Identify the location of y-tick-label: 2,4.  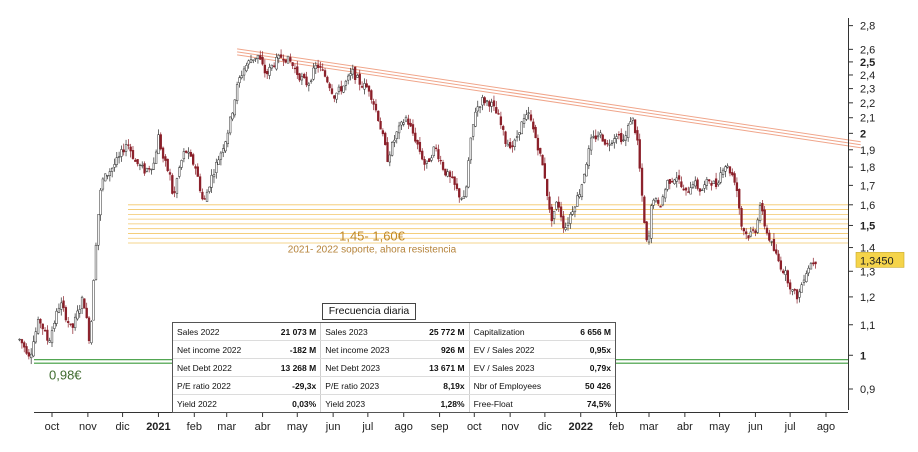
(867, 76).